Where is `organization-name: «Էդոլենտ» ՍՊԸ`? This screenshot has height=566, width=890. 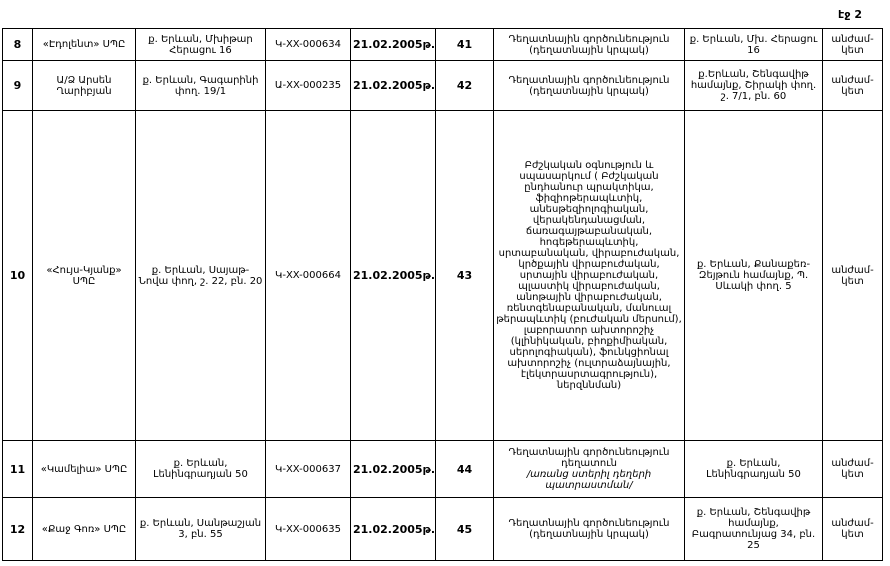
organization-name: «Էդոլենտ» ՍՊԸ is located at coordinates (84, 44).